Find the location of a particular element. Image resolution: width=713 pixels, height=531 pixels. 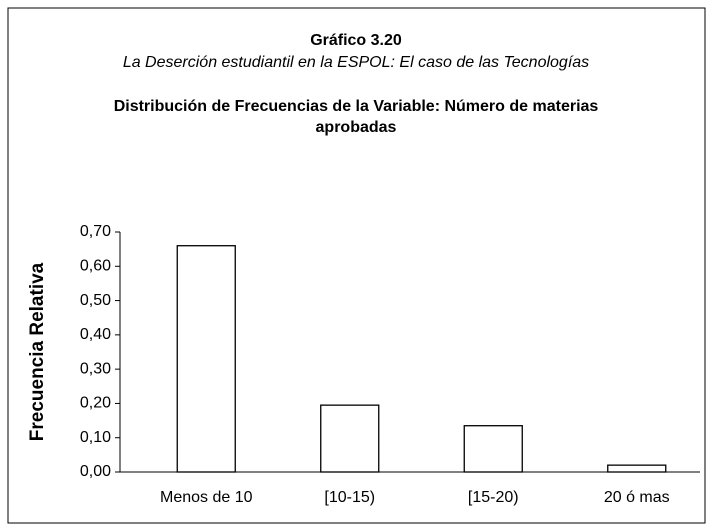

y-tick-label: 0,60 is located at coordinates (95, 266).